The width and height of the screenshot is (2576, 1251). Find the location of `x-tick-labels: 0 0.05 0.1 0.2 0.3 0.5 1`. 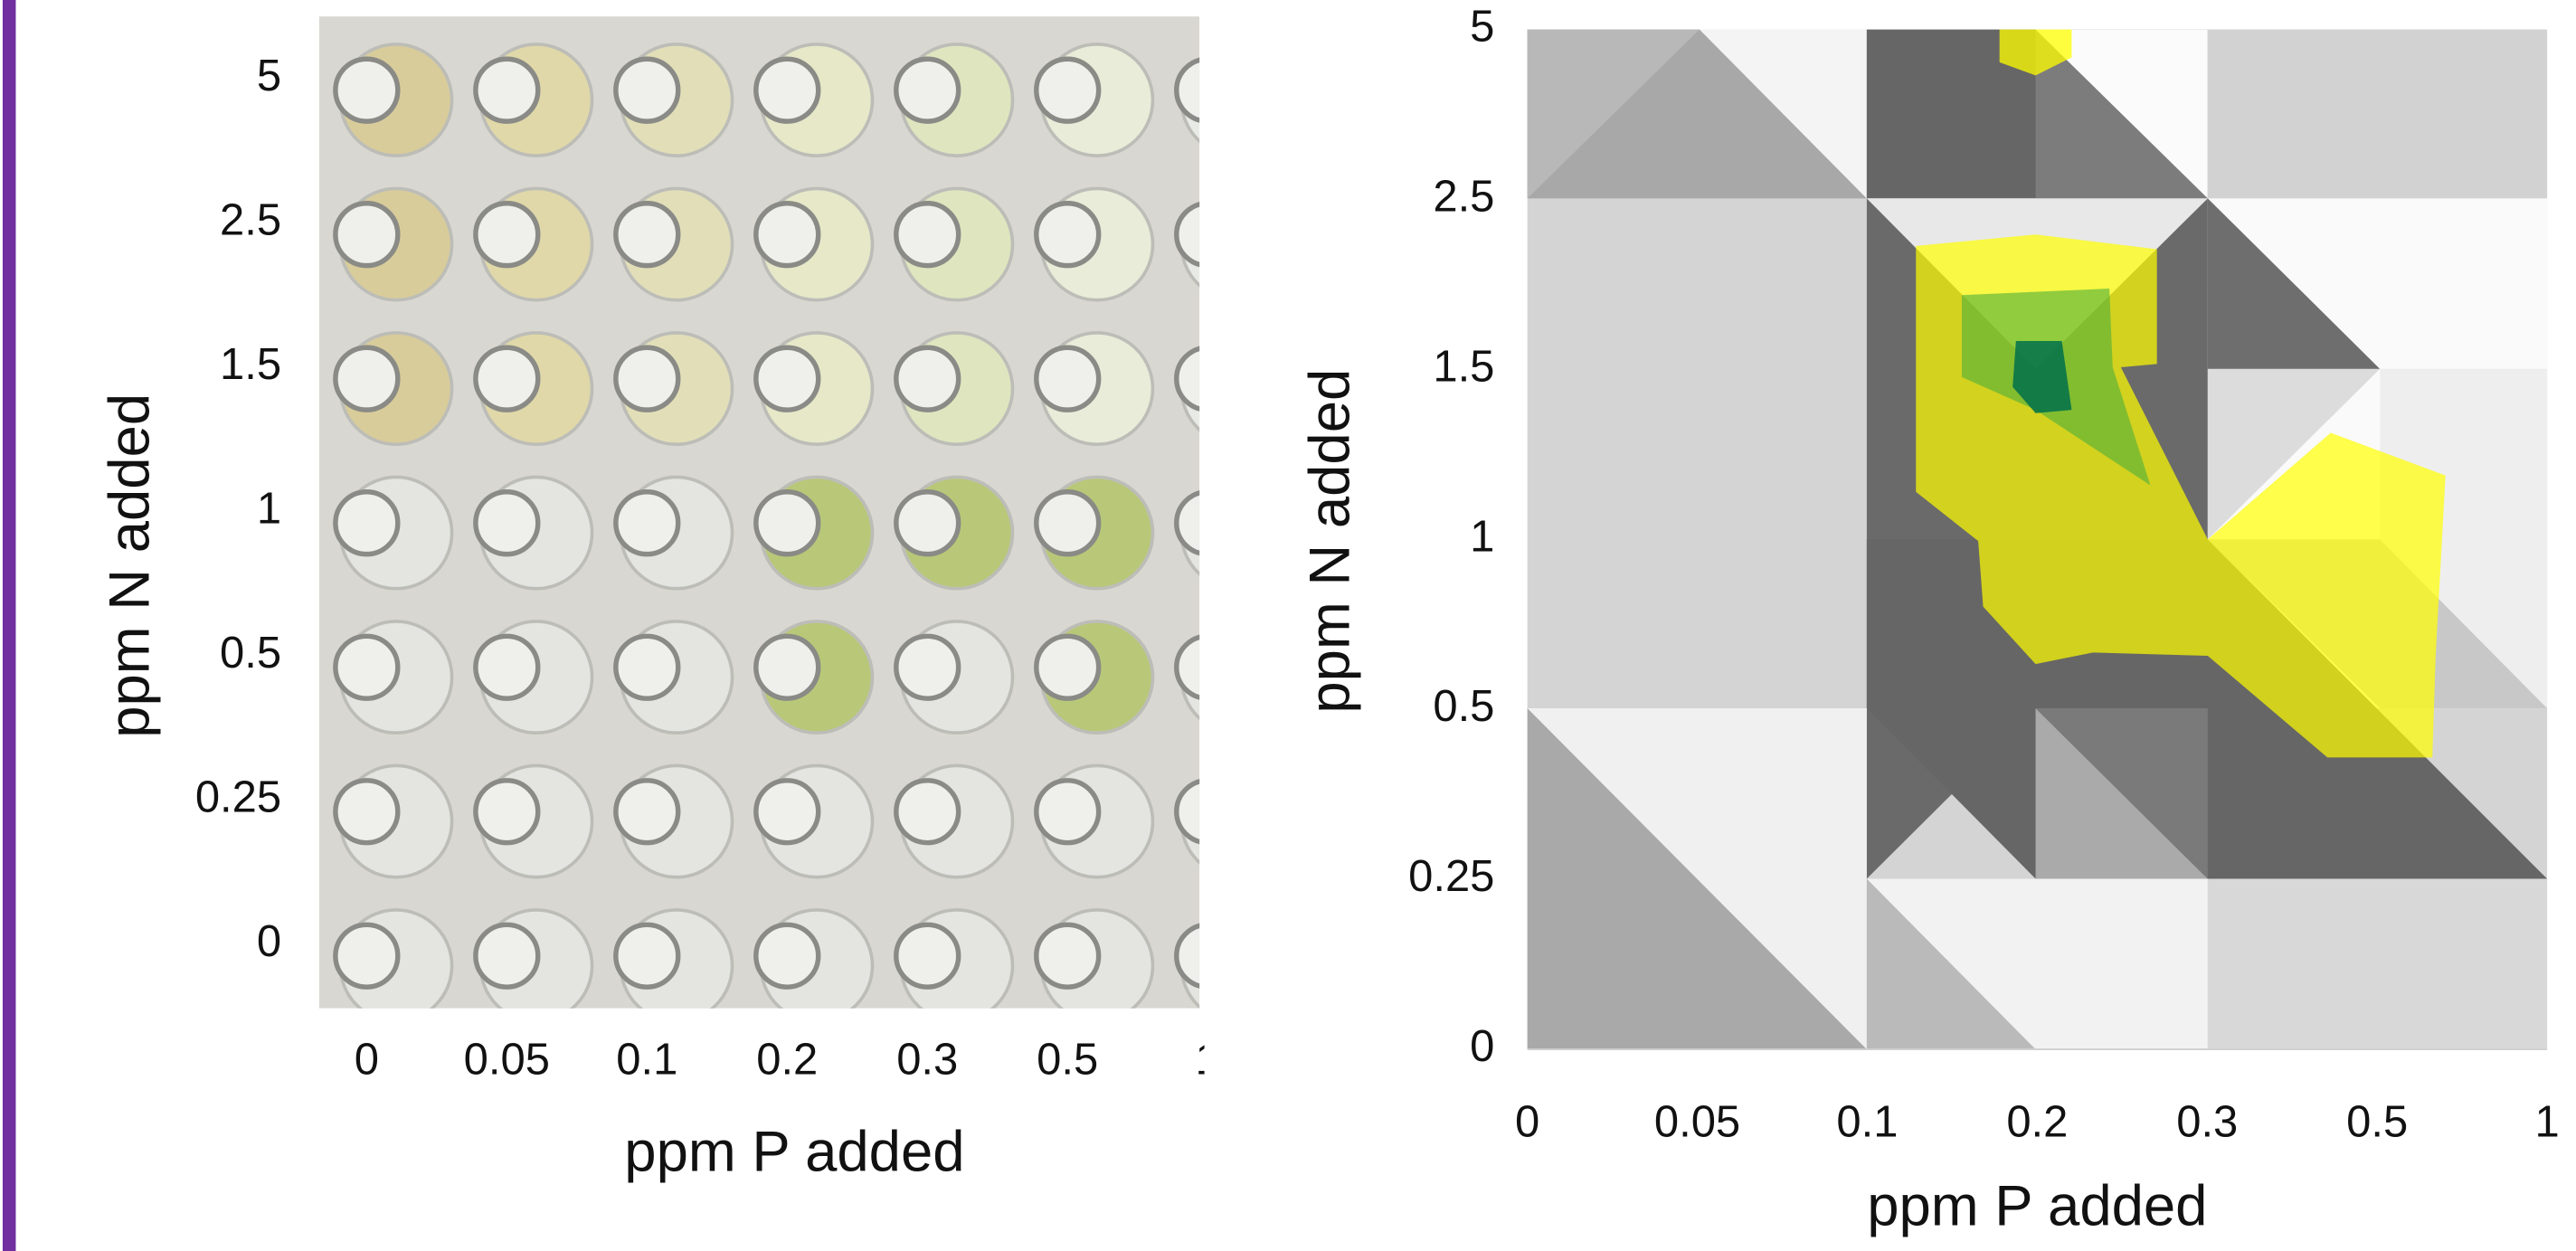

x-tick-labels: 0 0.05 0.1 0.2 0.3 0.5 1 is located at coordinates (787, 1059).